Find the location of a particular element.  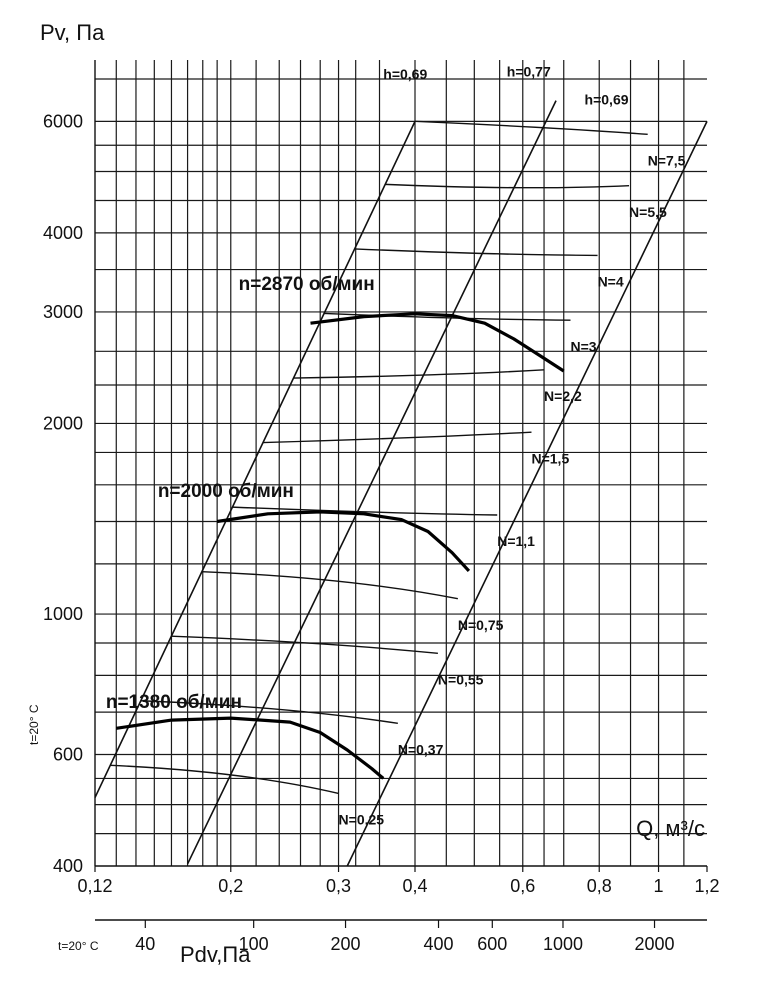

pdv-tick-label: 2000 is located at coordinates (655, 944).